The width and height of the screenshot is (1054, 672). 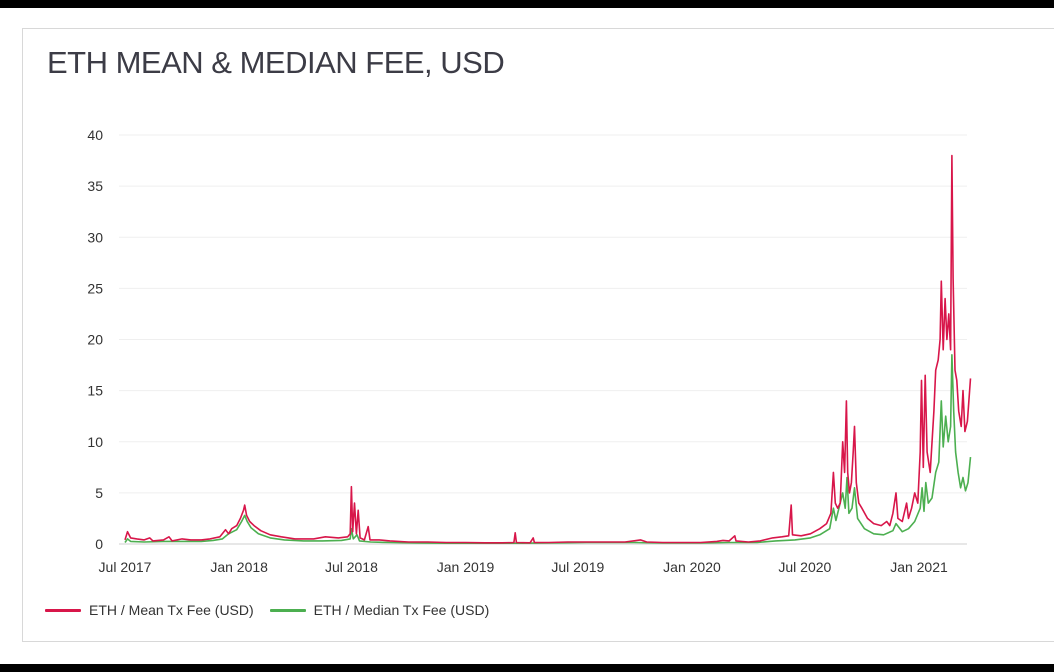 I want to click on y-tick-label: 40, so click(x=95, y=135).